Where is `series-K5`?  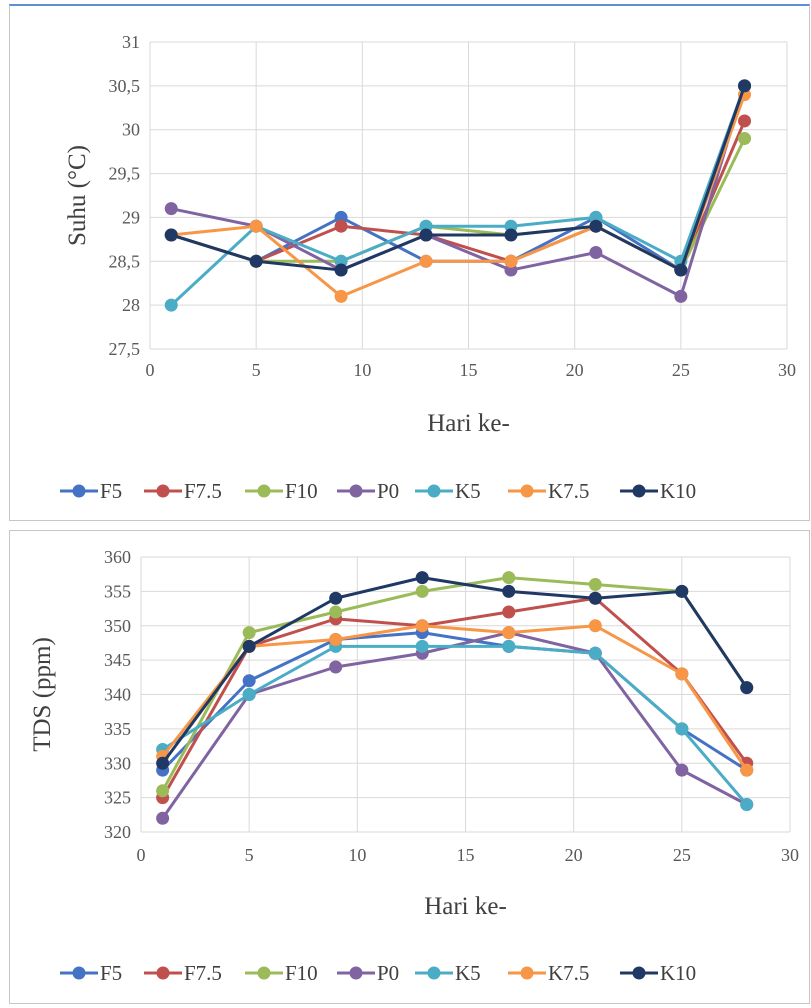 series-K5 is located at coordinates (455, 725).